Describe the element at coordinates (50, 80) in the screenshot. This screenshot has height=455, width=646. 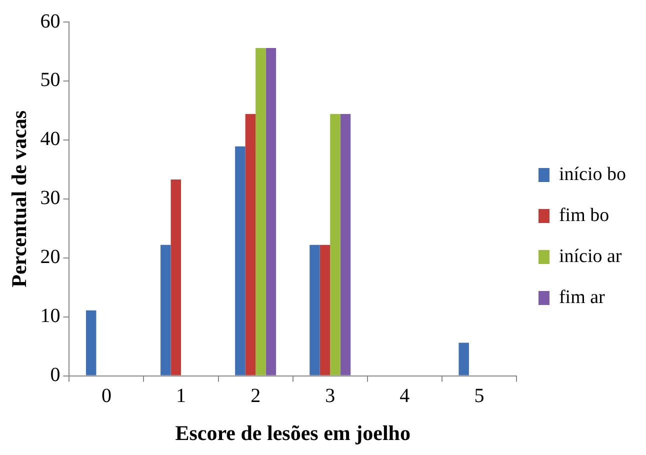
I see `y-tick-label: 50` at that location.